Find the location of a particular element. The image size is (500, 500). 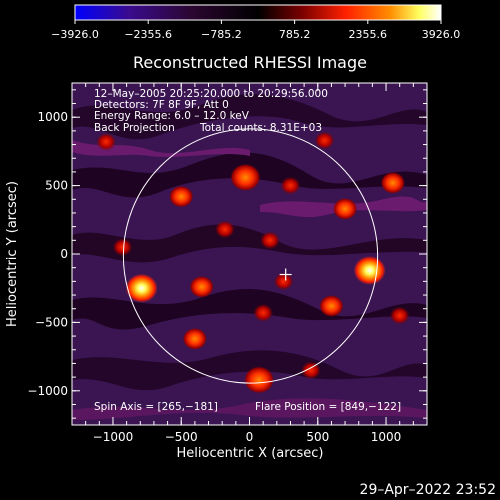

y-tick-label: 1000 is located at coordinates (52, 117).